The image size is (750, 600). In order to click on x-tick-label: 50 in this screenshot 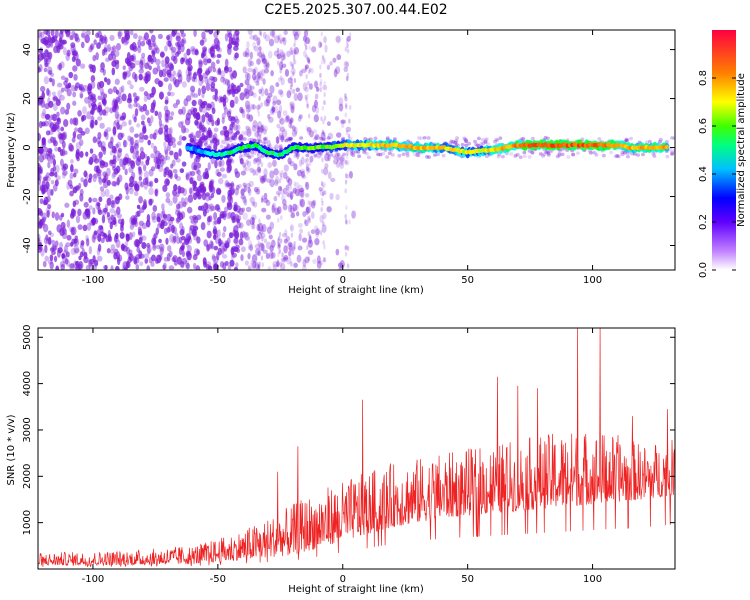, I will do `click(467, 579)`.